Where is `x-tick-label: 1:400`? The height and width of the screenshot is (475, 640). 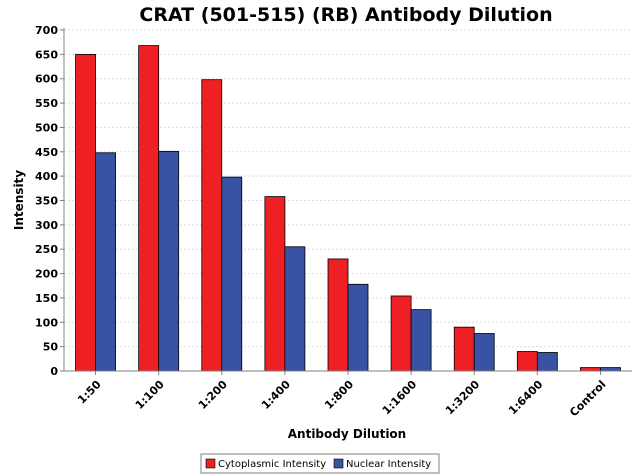 x-tick-label: 1:400 is located at coordinates (276, 395).